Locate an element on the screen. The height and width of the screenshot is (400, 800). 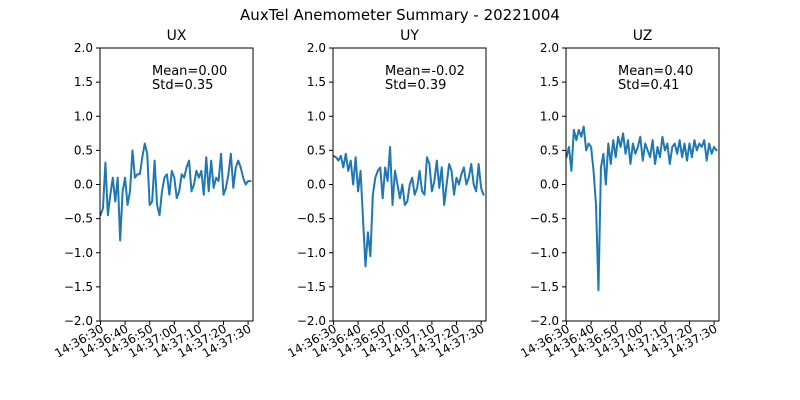
mean-annotation: Mean=-0.02 is located at coordinates (425, 71).